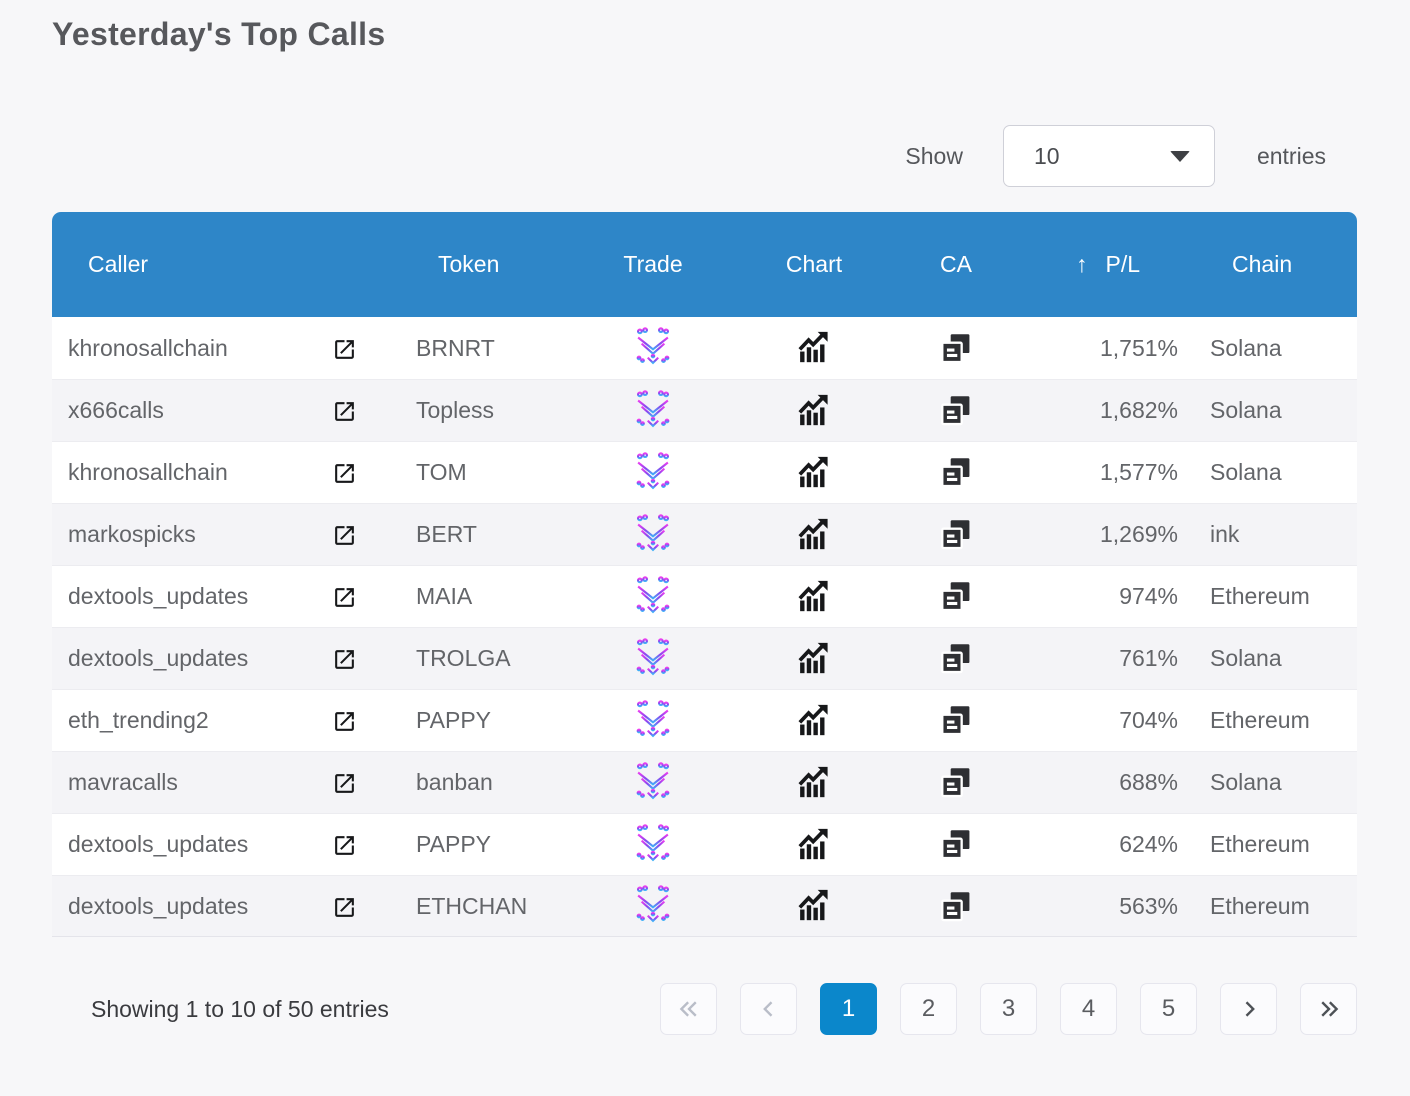 Image resolution: width=1410 pixels, height=1096 pixels. Describe the element at coordinates (1082, 264) in the screenshot. I see `arrow-up-icon: ↑` at that location.